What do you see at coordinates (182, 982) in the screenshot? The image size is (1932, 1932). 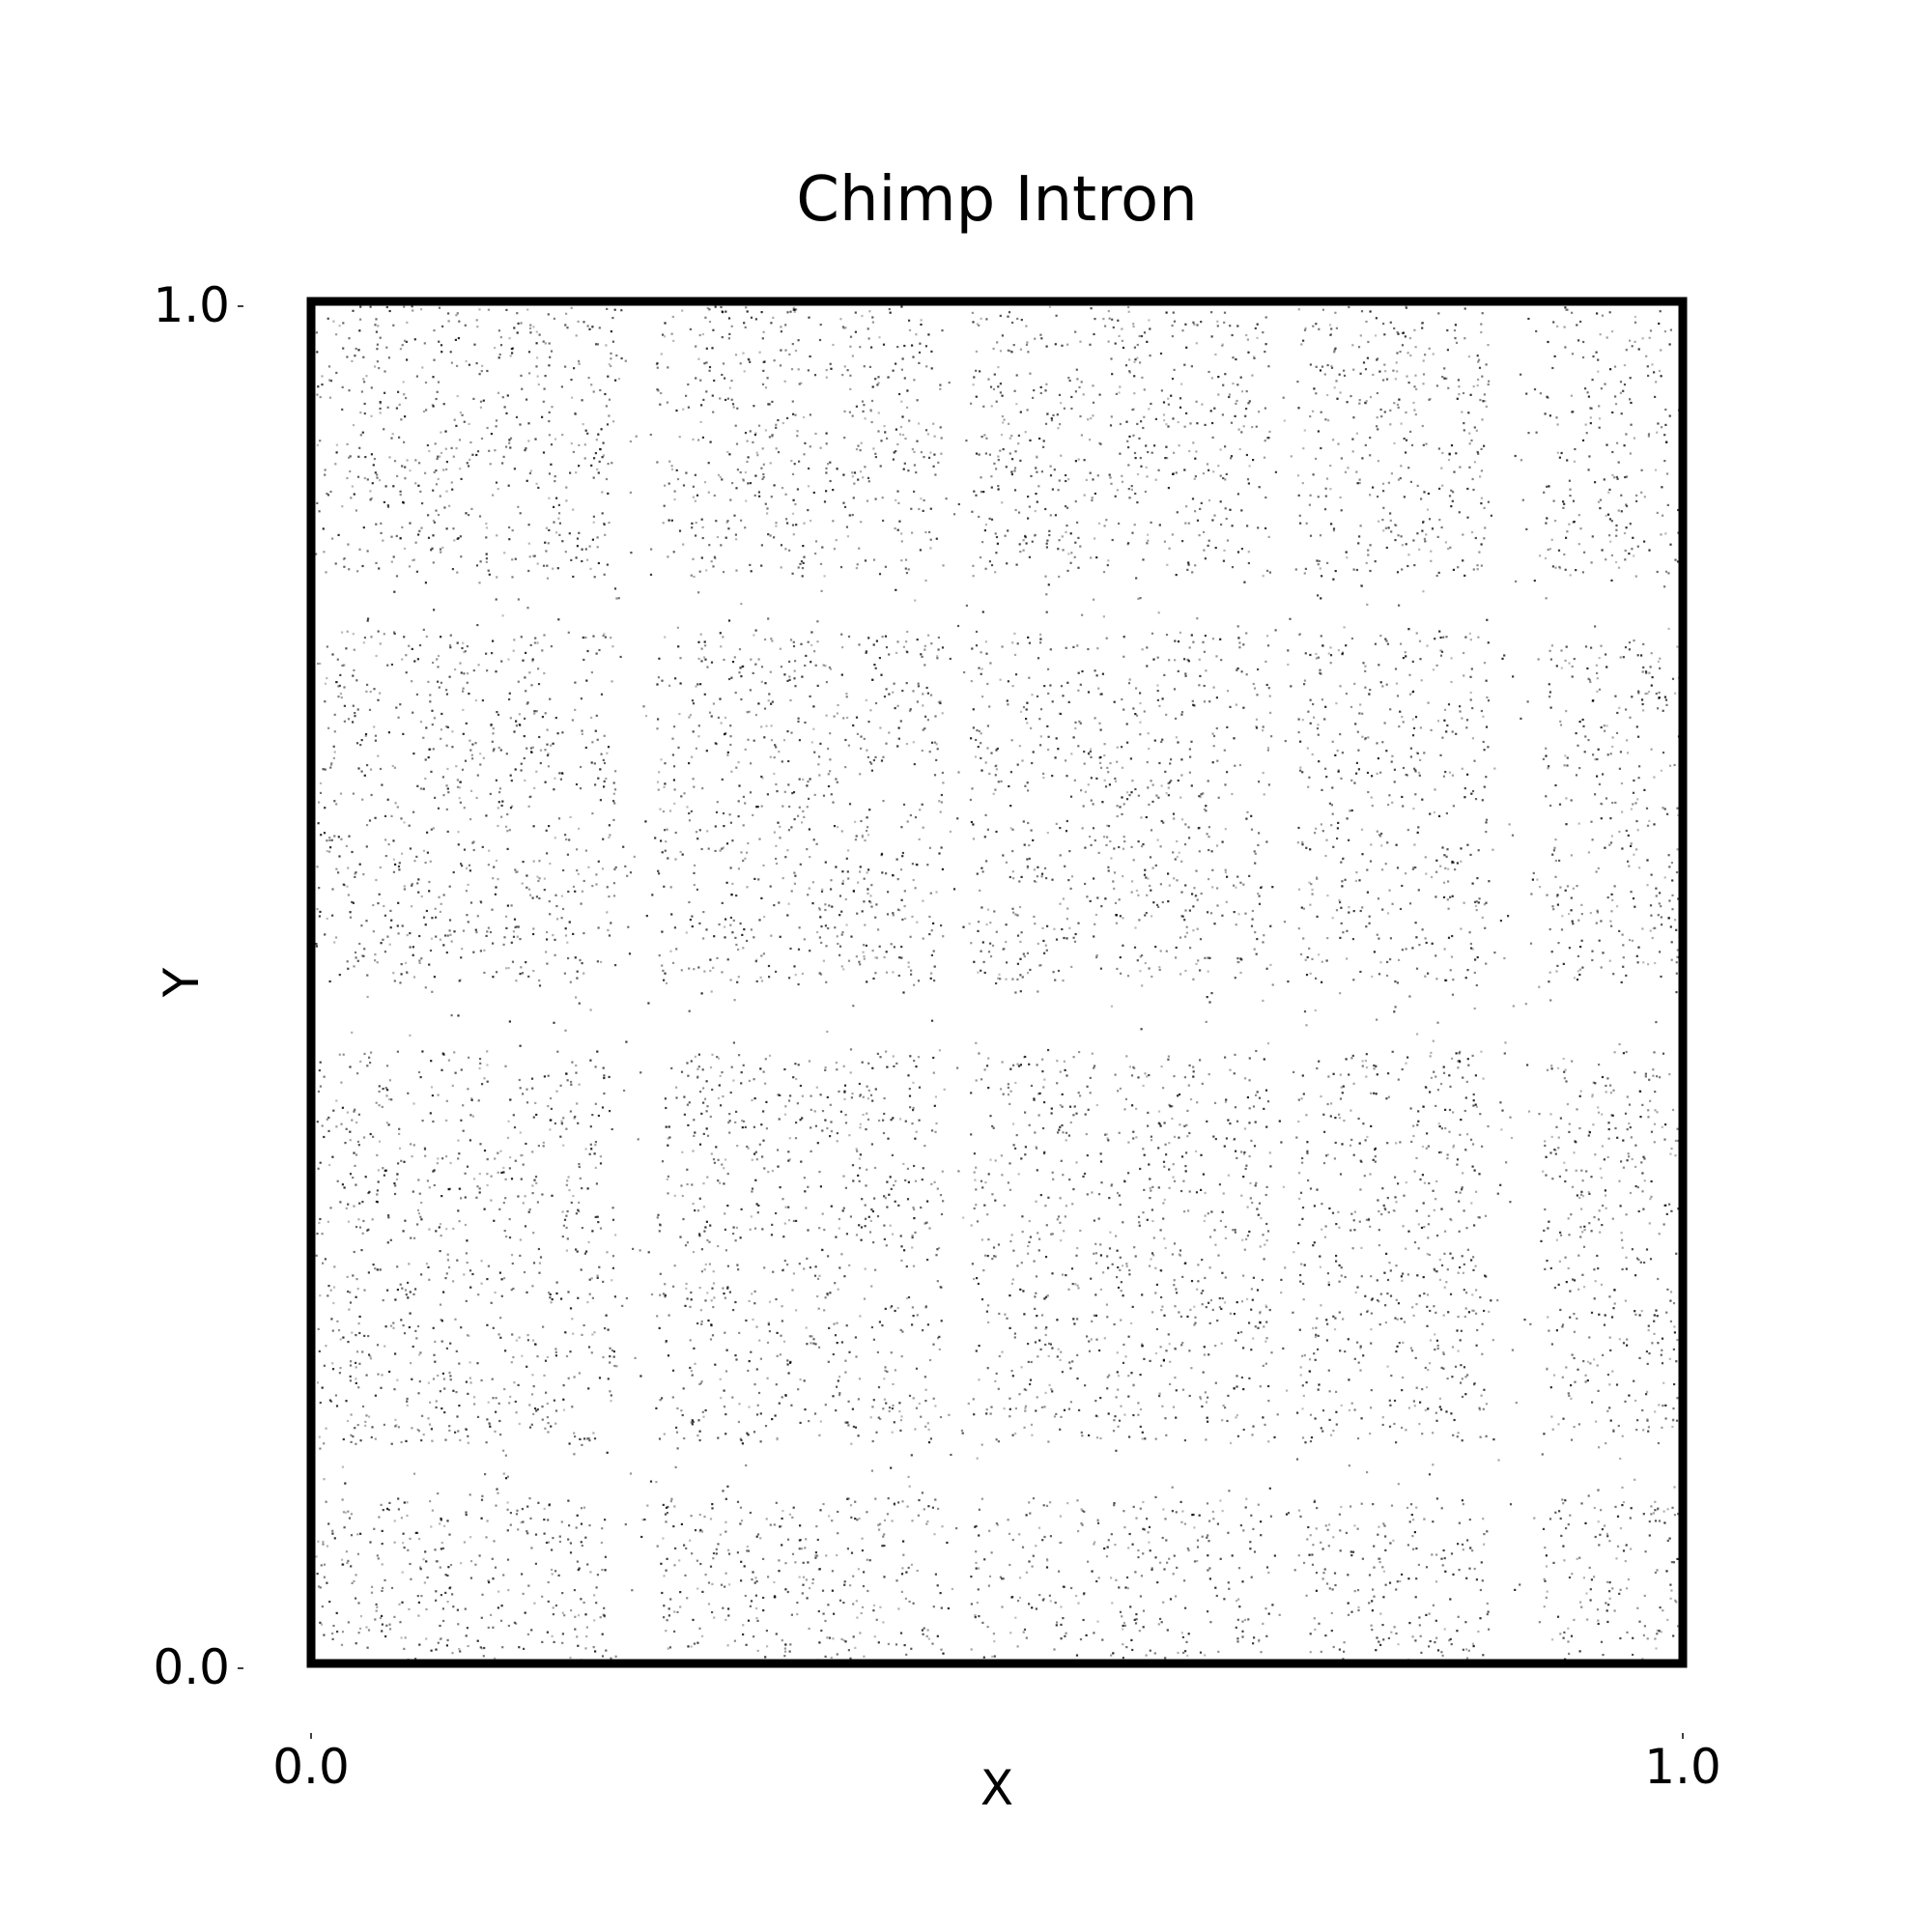 I see `y-axis-label: Y` at bounding box center [182, 982].